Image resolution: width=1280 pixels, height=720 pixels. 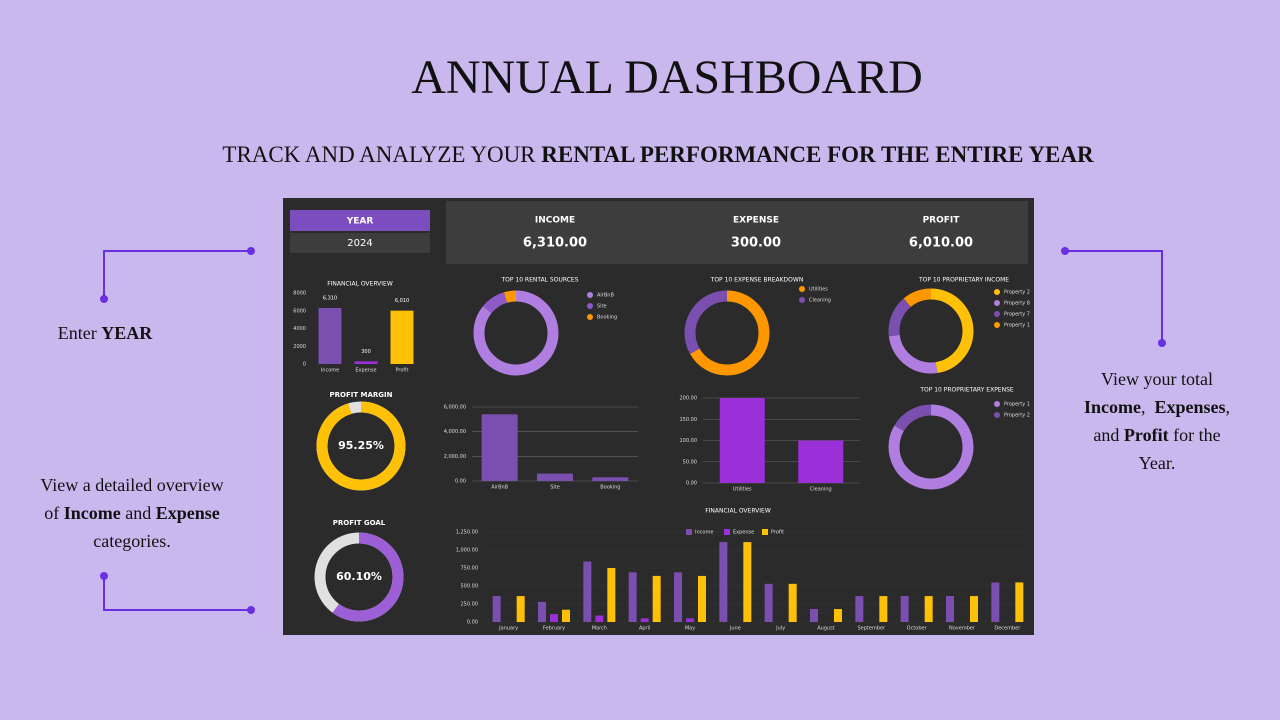 What do you see at coordinates (131, 485) in the screenshot?
I see `text-run: View a detailed overview` at bounding box center [131, 485].